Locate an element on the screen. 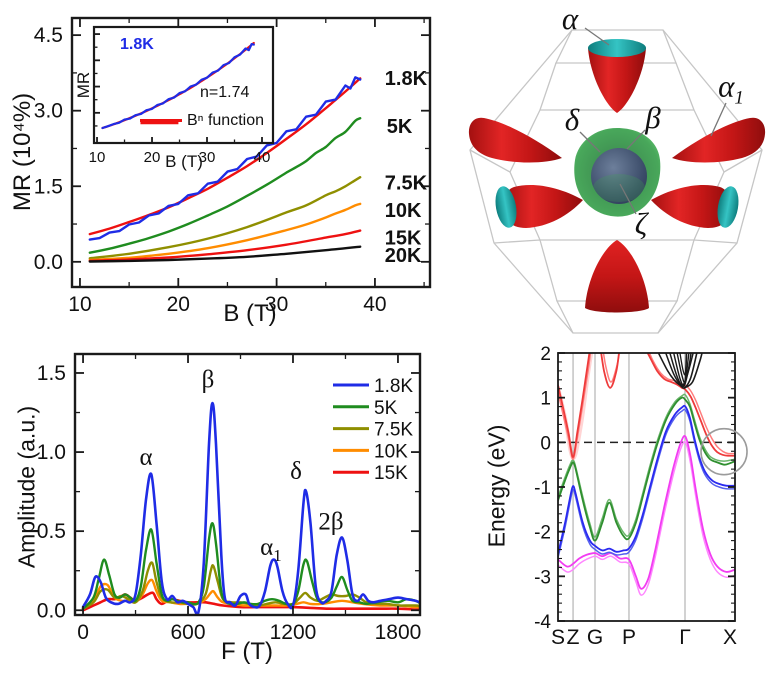  inset-fit-legend-label: Bⁿ function is located at coordinates (225, 120).